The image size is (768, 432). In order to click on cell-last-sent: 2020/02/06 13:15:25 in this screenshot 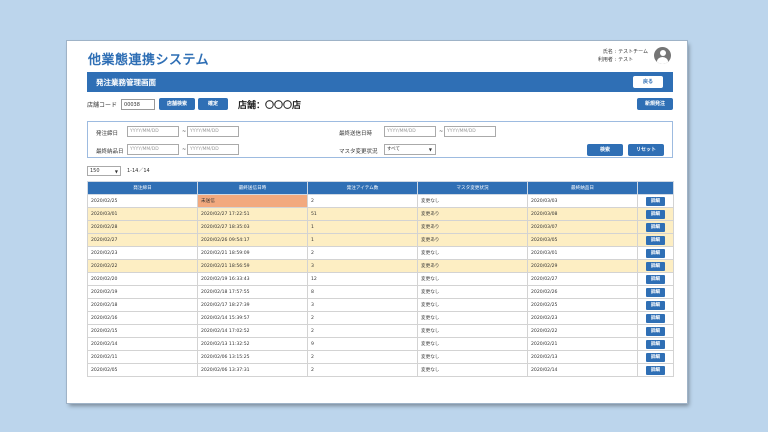, I will do `click(252, 357)`.